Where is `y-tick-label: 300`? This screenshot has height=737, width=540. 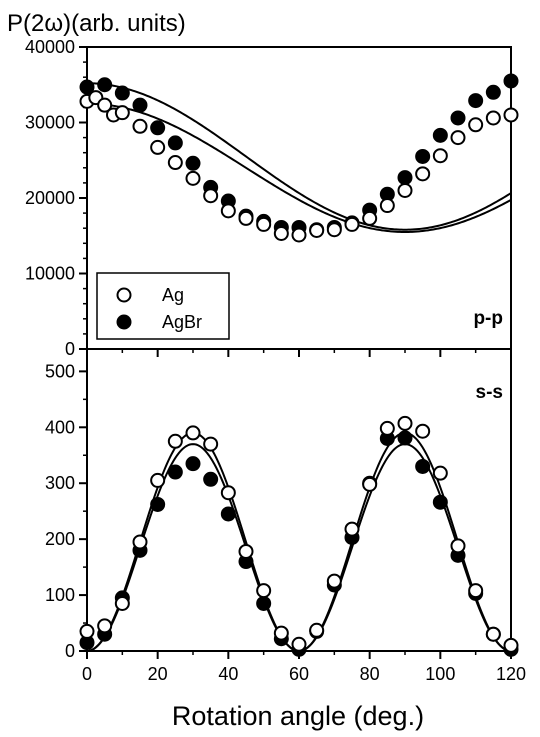 y-tick-label: 300 is located at coordinates (60, 483).